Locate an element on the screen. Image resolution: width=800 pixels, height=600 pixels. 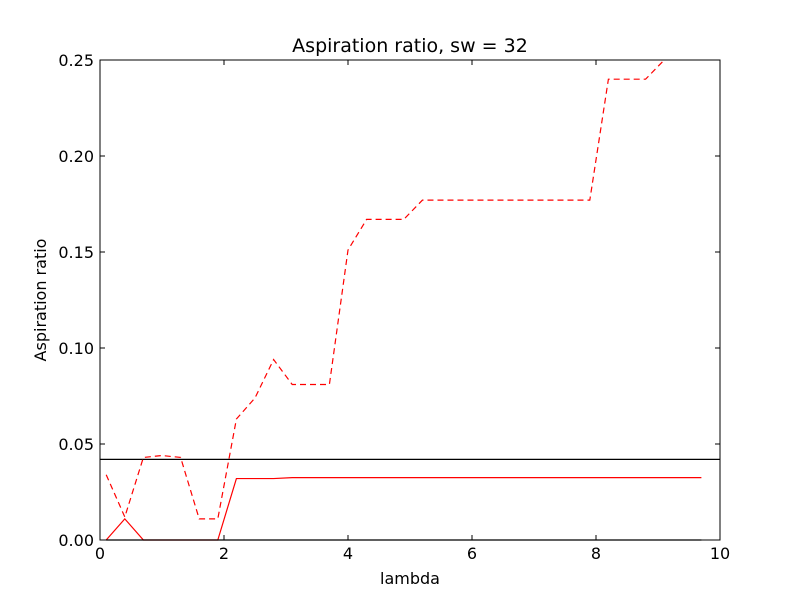
y-axis-label: Aspiration ratio is located at coordinates (40, 300).